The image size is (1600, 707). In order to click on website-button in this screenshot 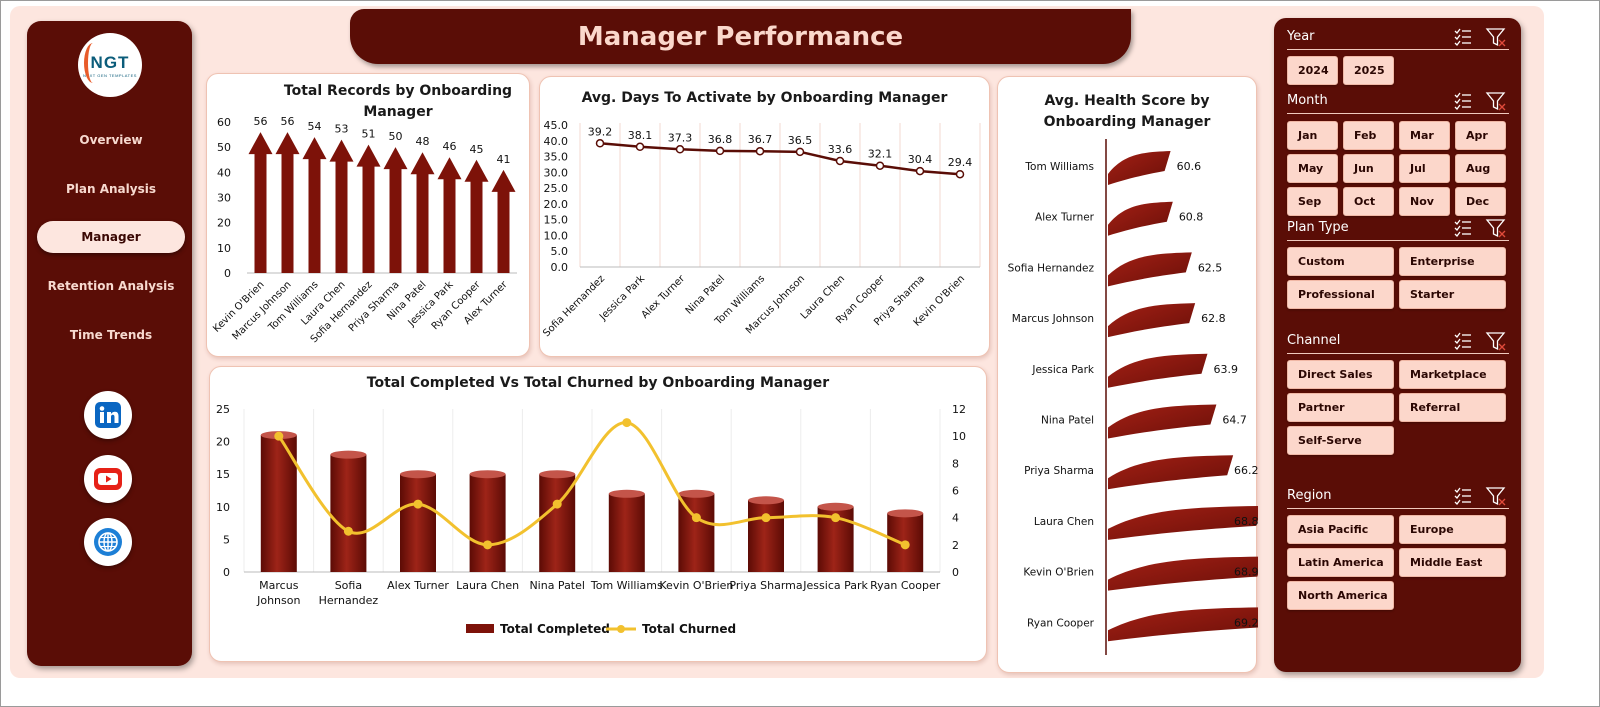, I will do `click(108, 542)`.